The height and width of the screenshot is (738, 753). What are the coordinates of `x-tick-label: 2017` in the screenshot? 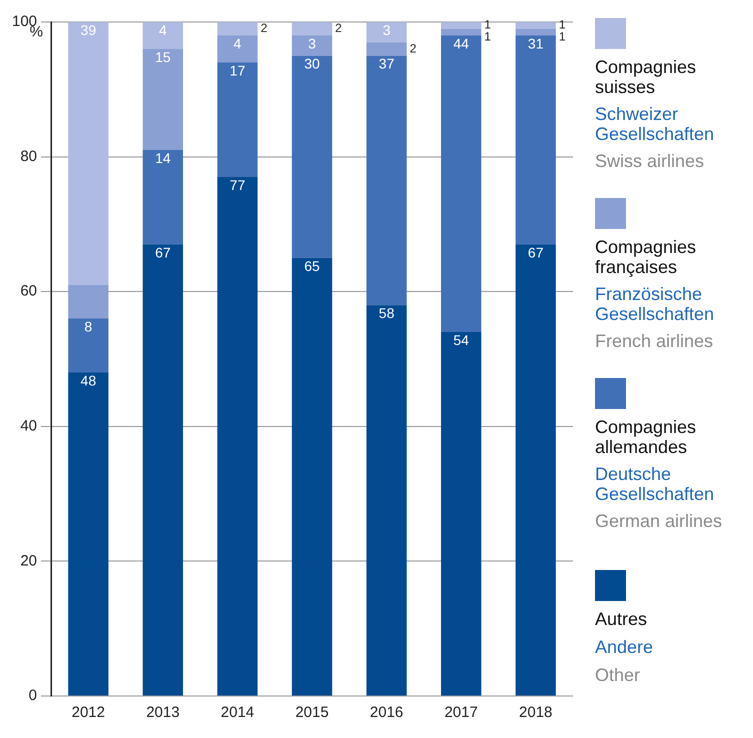 It's located at (461, 713).